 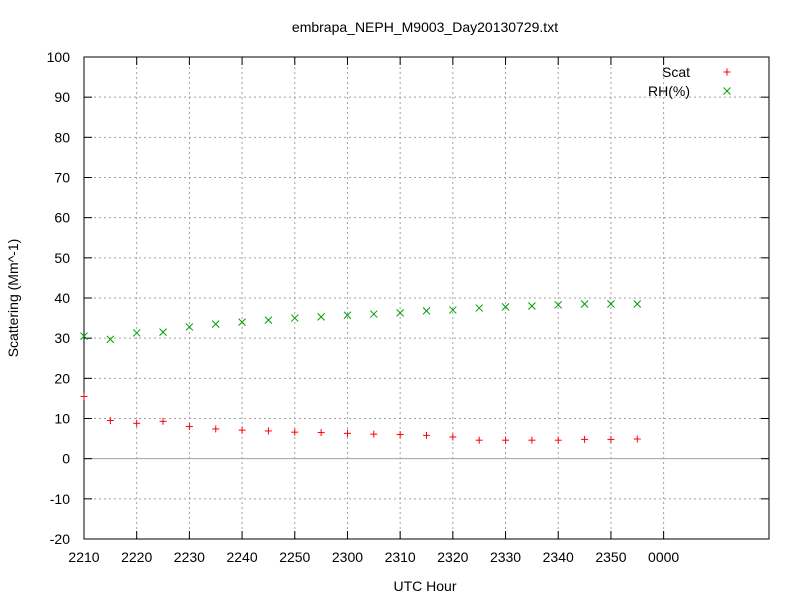 I want to click on y-tick-label: 100, so click(x=59, y=57).